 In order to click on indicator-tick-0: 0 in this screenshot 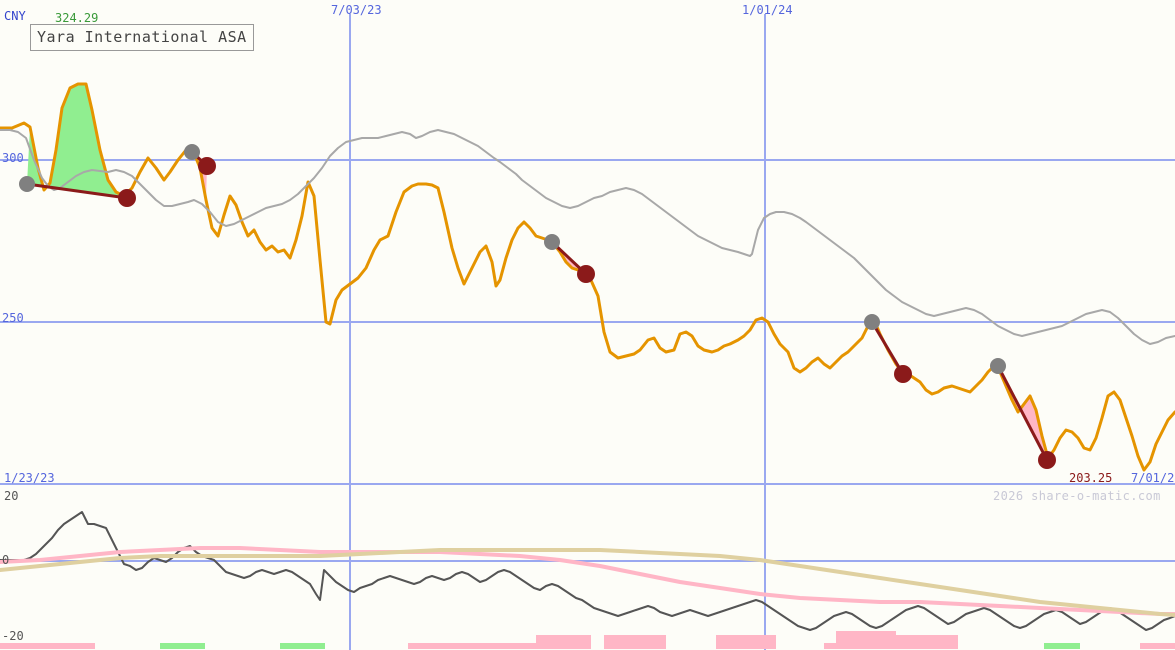, I will do `click(6, 560)`.